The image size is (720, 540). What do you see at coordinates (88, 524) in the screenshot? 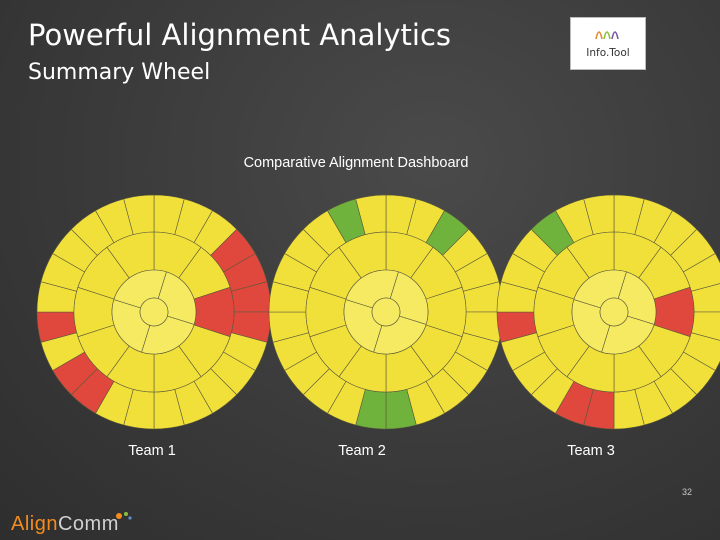
I see `brand-part-2: Comm` at bounding box center [88, 524].